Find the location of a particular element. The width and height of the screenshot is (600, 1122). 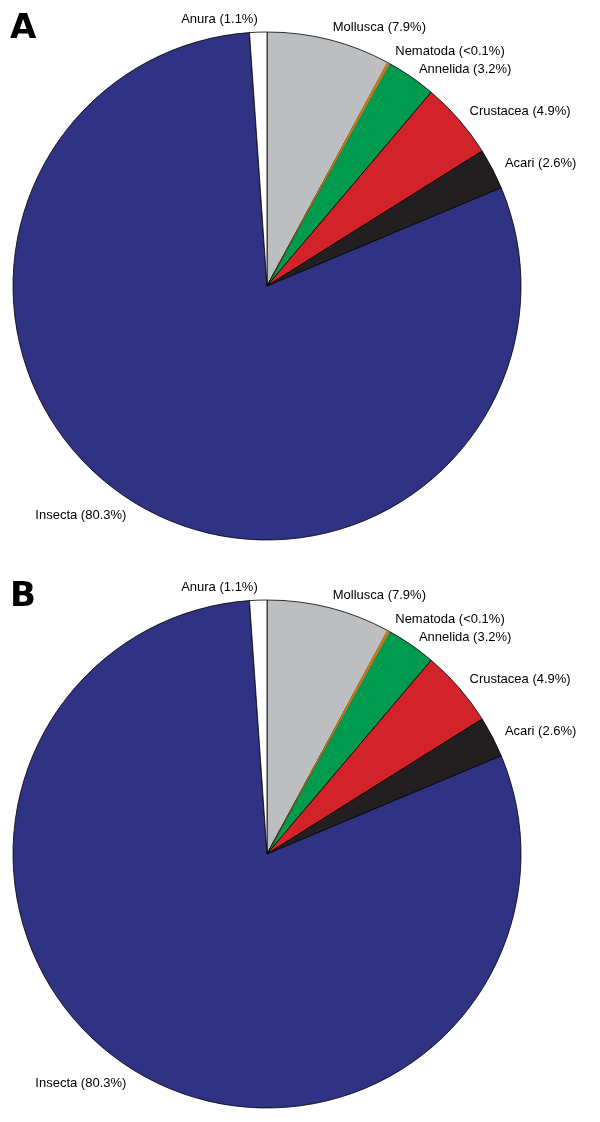

chart-title: B is located at coordinates (23, 594).